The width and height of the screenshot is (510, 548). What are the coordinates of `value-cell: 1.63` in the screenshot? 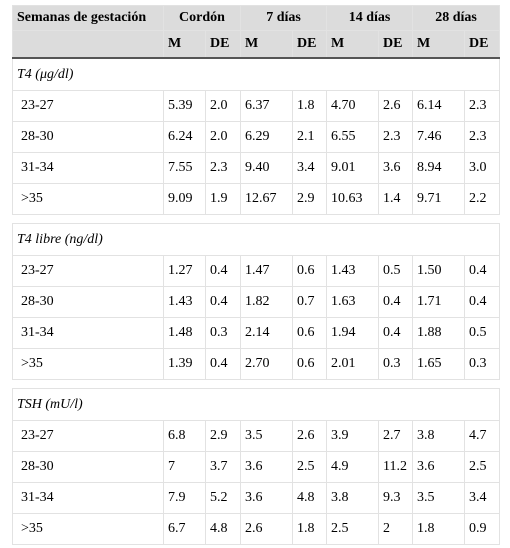 It's located at (352, 302).